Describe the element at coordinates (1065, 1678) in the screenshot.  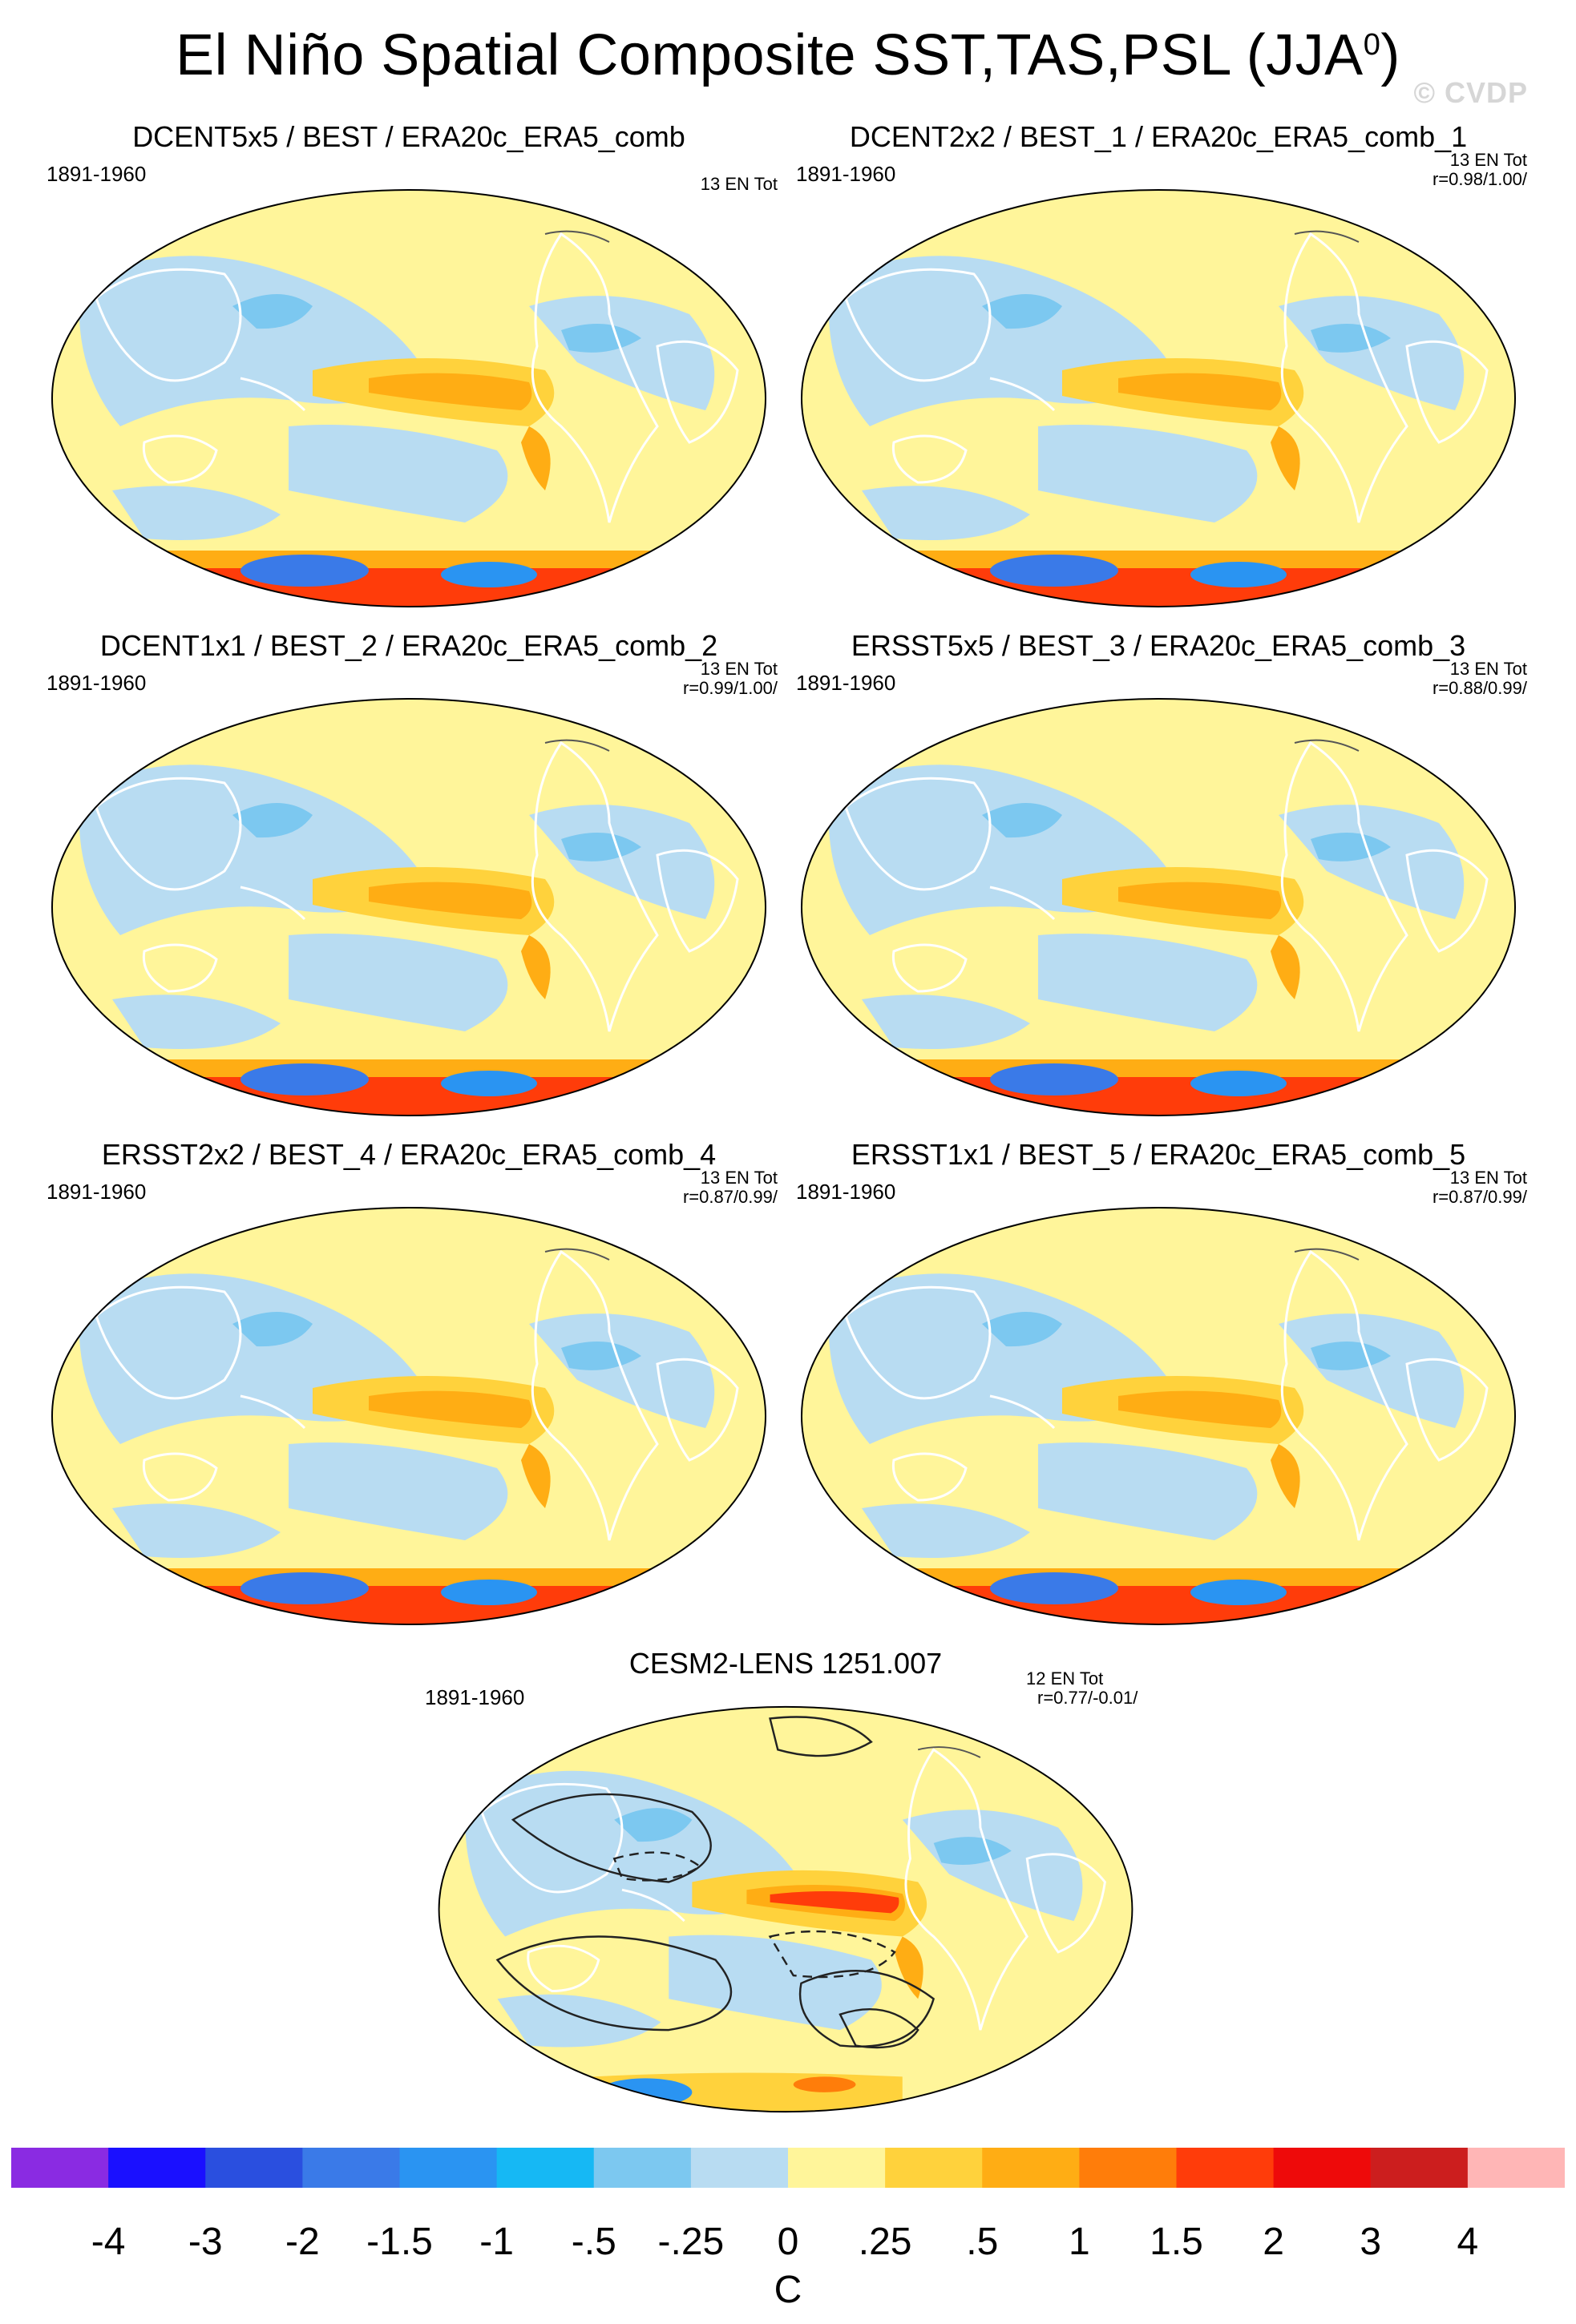
I see `event-count: 12 EN Tot` at that location.